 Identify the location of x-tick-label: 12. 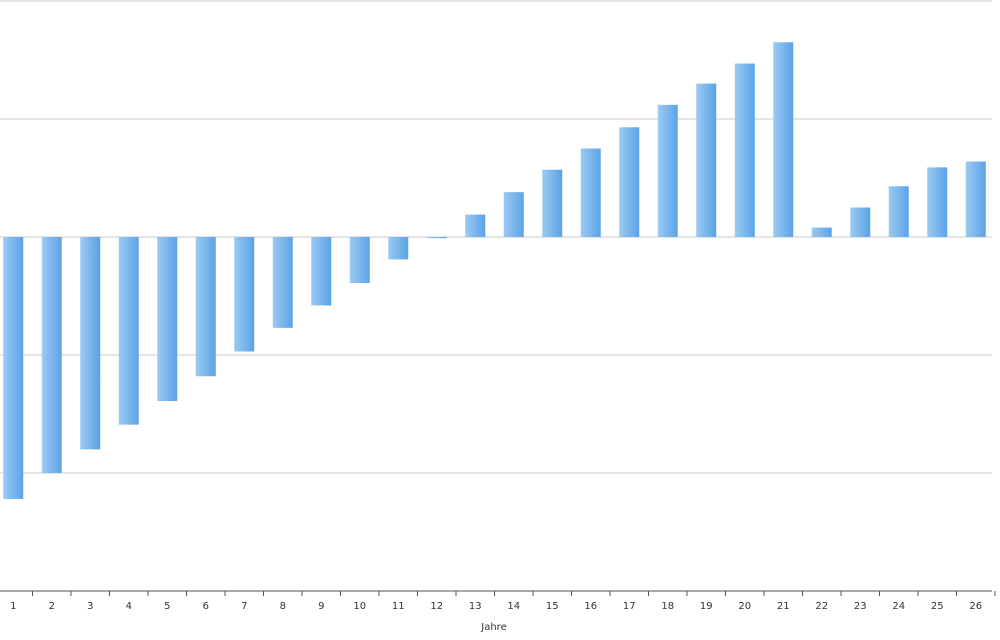
(436, 606).